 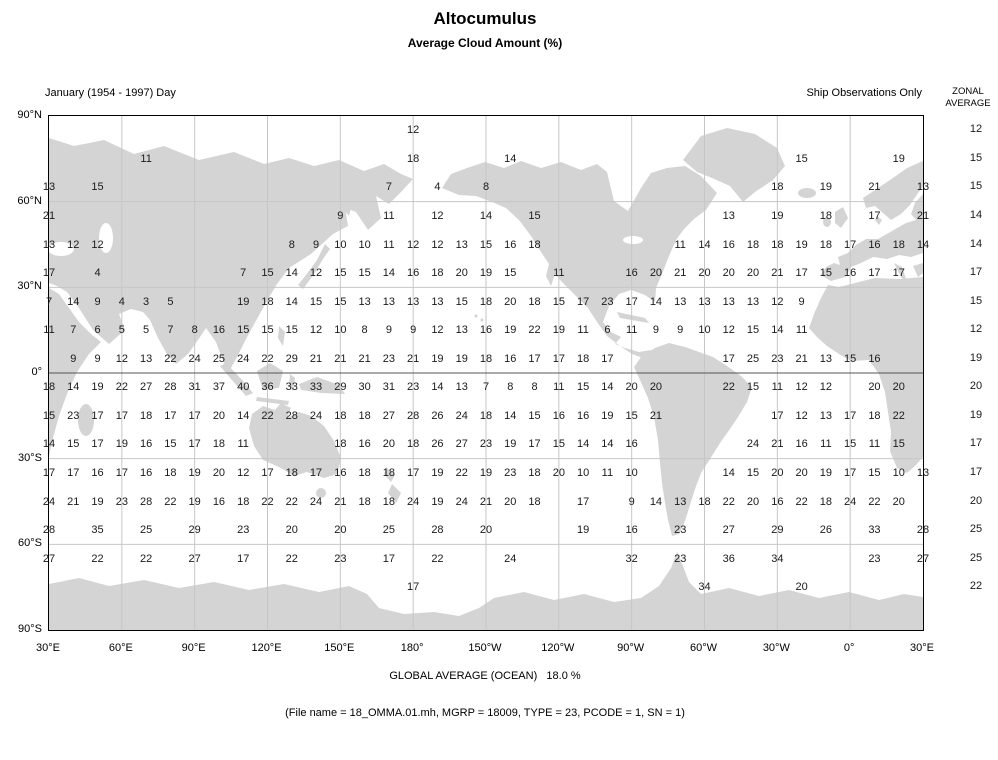 I want to click on period-label: January (1954 - 1997) Day, so click(x=110, y=93).